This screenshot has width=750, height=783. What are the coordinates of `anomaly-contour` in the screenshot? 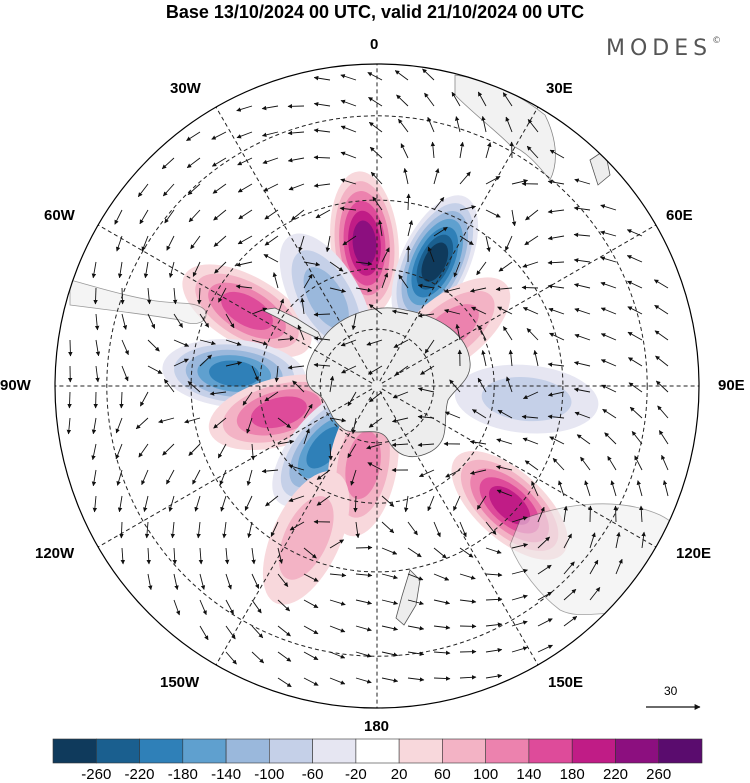 It's located at (509, 505).